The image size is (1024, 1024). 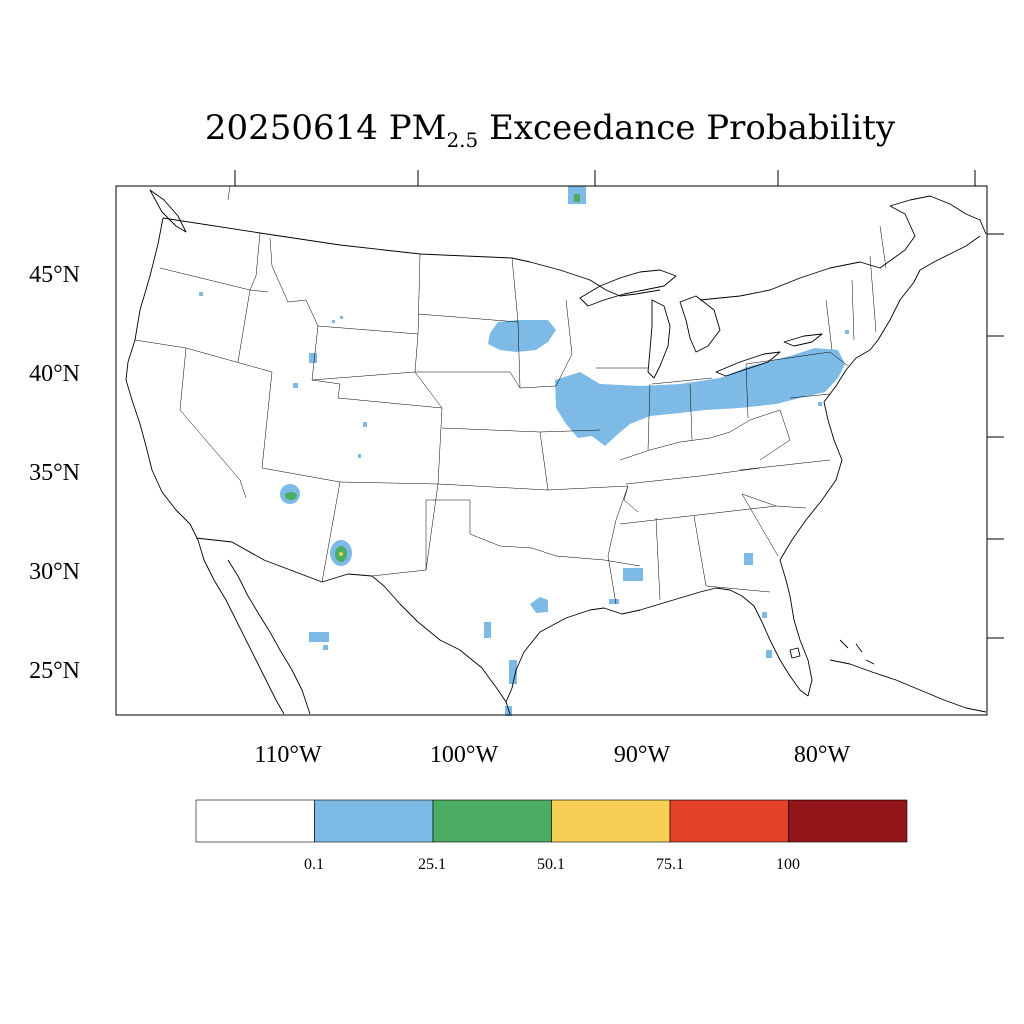 What do you see at coordinates (642, 755) in the screenshot?
I see `lon-label-90: 90°W` at bounding box center [642, 755].